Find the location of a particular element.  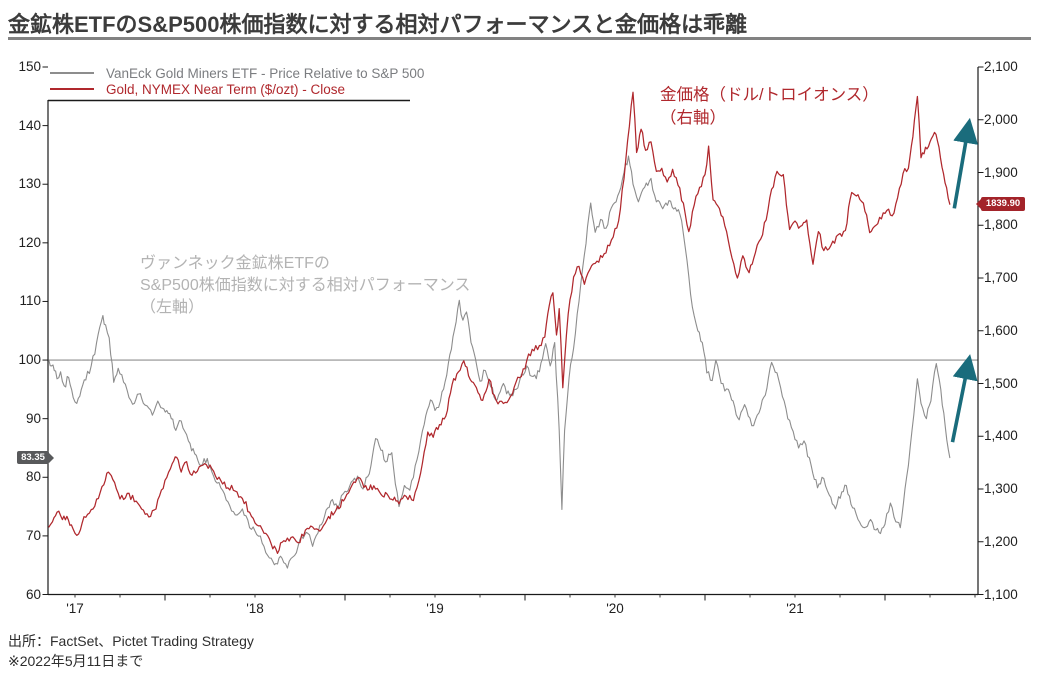

y-left-tick-label: 70 is located at coordinates (33, 535).